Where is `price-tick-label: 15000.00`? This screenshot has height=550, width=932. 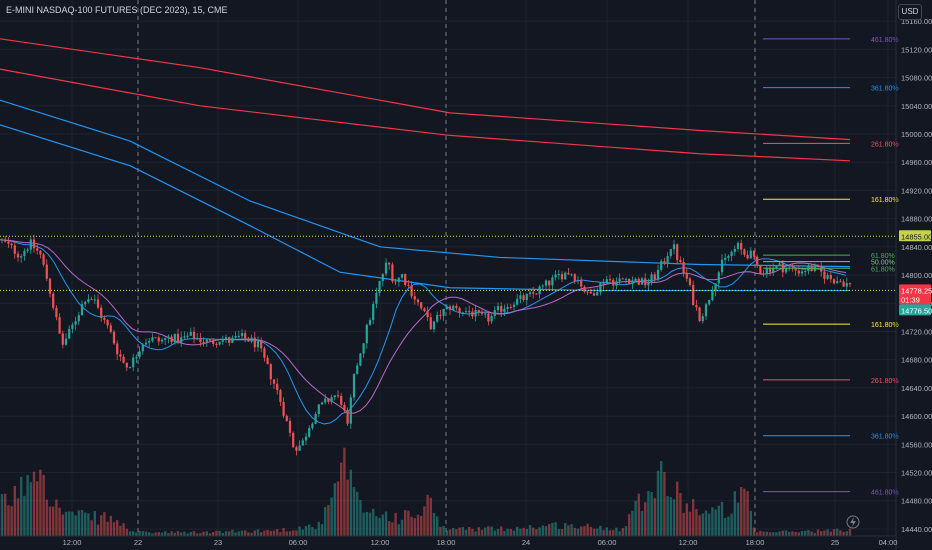 price-tick-label: 15000.00 is located at coordinates (916, 134).